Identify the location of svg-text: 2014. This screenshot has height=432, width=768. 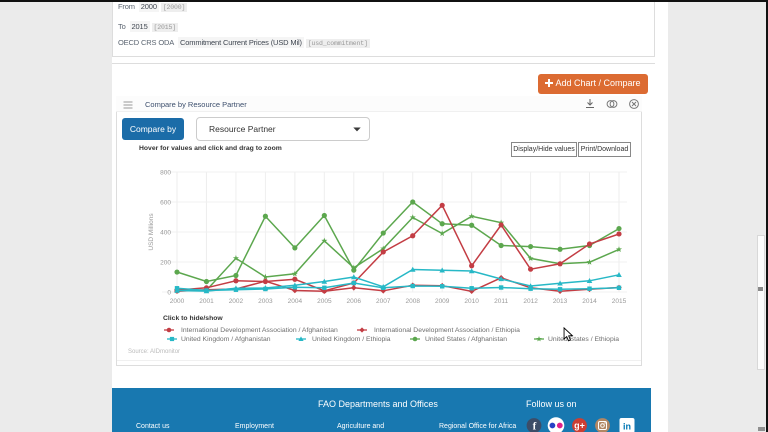
(589, 301).